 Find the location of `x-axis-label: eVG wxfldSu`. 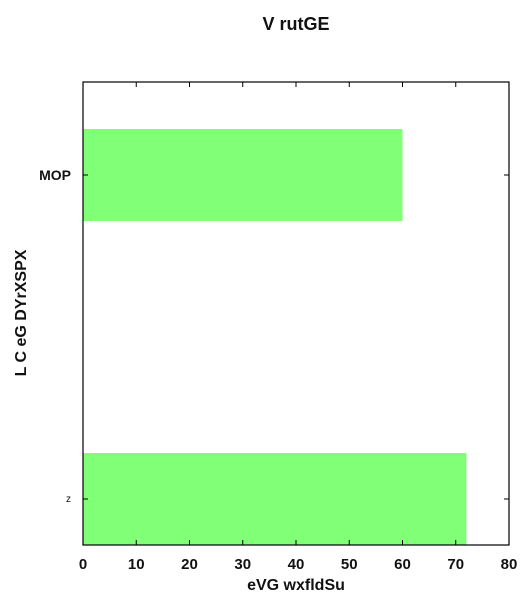

x-axis-label: eVG wxfldSu is located at coordinates (296, 585).